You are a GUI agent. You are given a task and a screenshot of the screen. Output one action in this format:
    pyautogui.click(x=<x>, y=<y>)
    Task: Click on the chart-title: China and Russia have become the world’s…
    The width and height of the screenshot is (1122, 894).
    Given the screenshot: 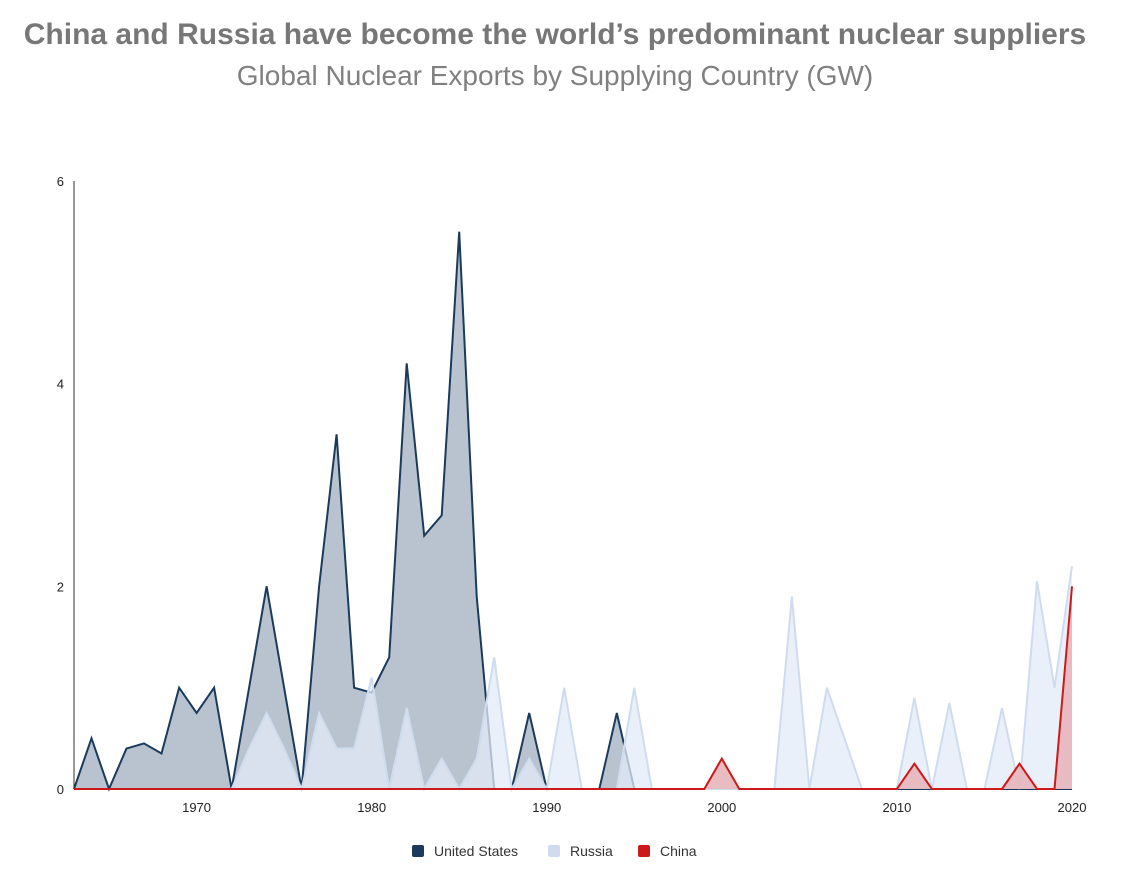 What is the action you would take?
    pyautogui.click(x=555, y=34)
    